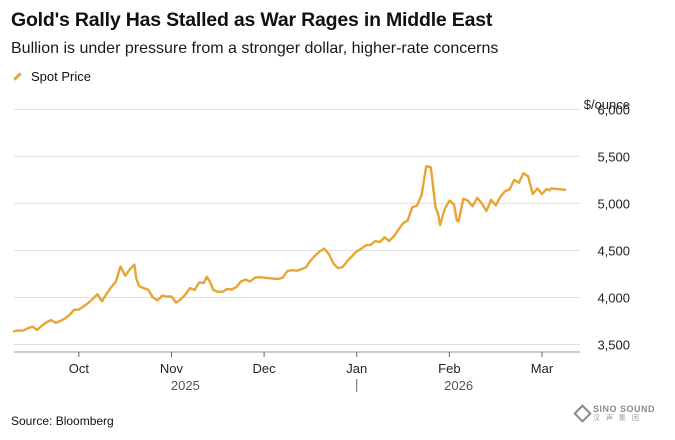 This screenshot has height=440, width=675. I want to click on x-tick-label: Dec, so click(265, 368).